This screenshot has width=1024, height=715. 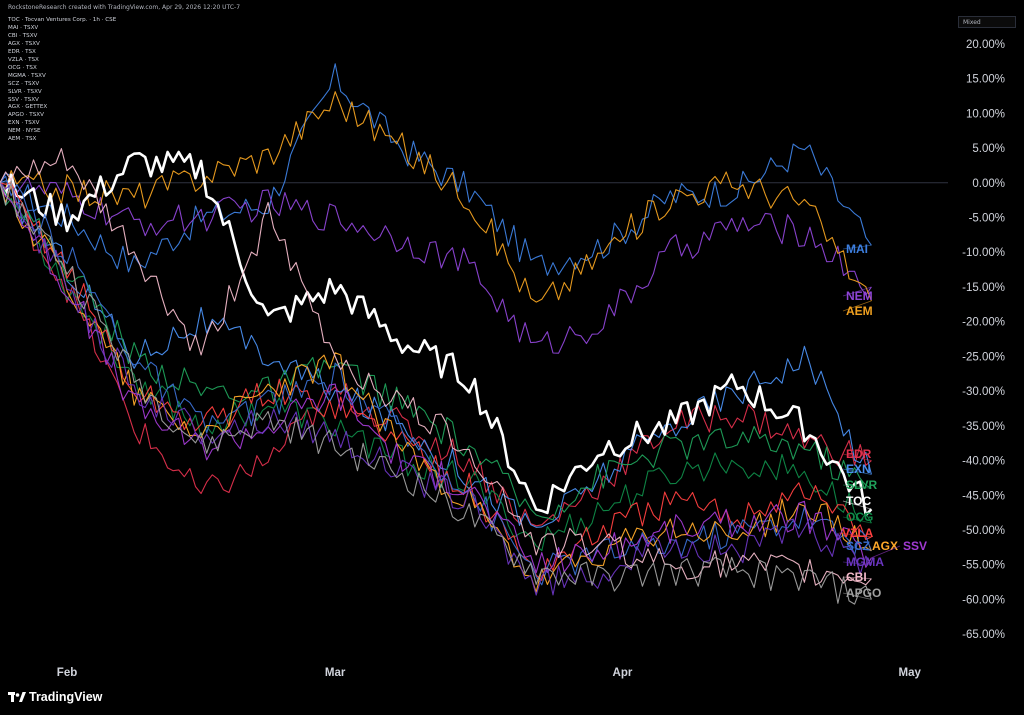 What do you see at coordinates (983, 496) in the screenshot?
I see `y-tick-label: -45.00%` at bounding box center [983, 496].